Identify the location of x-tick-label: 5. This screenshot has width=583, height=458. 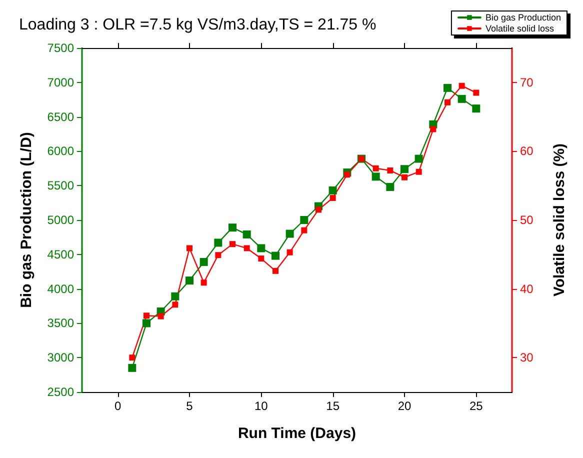
(190, 406).